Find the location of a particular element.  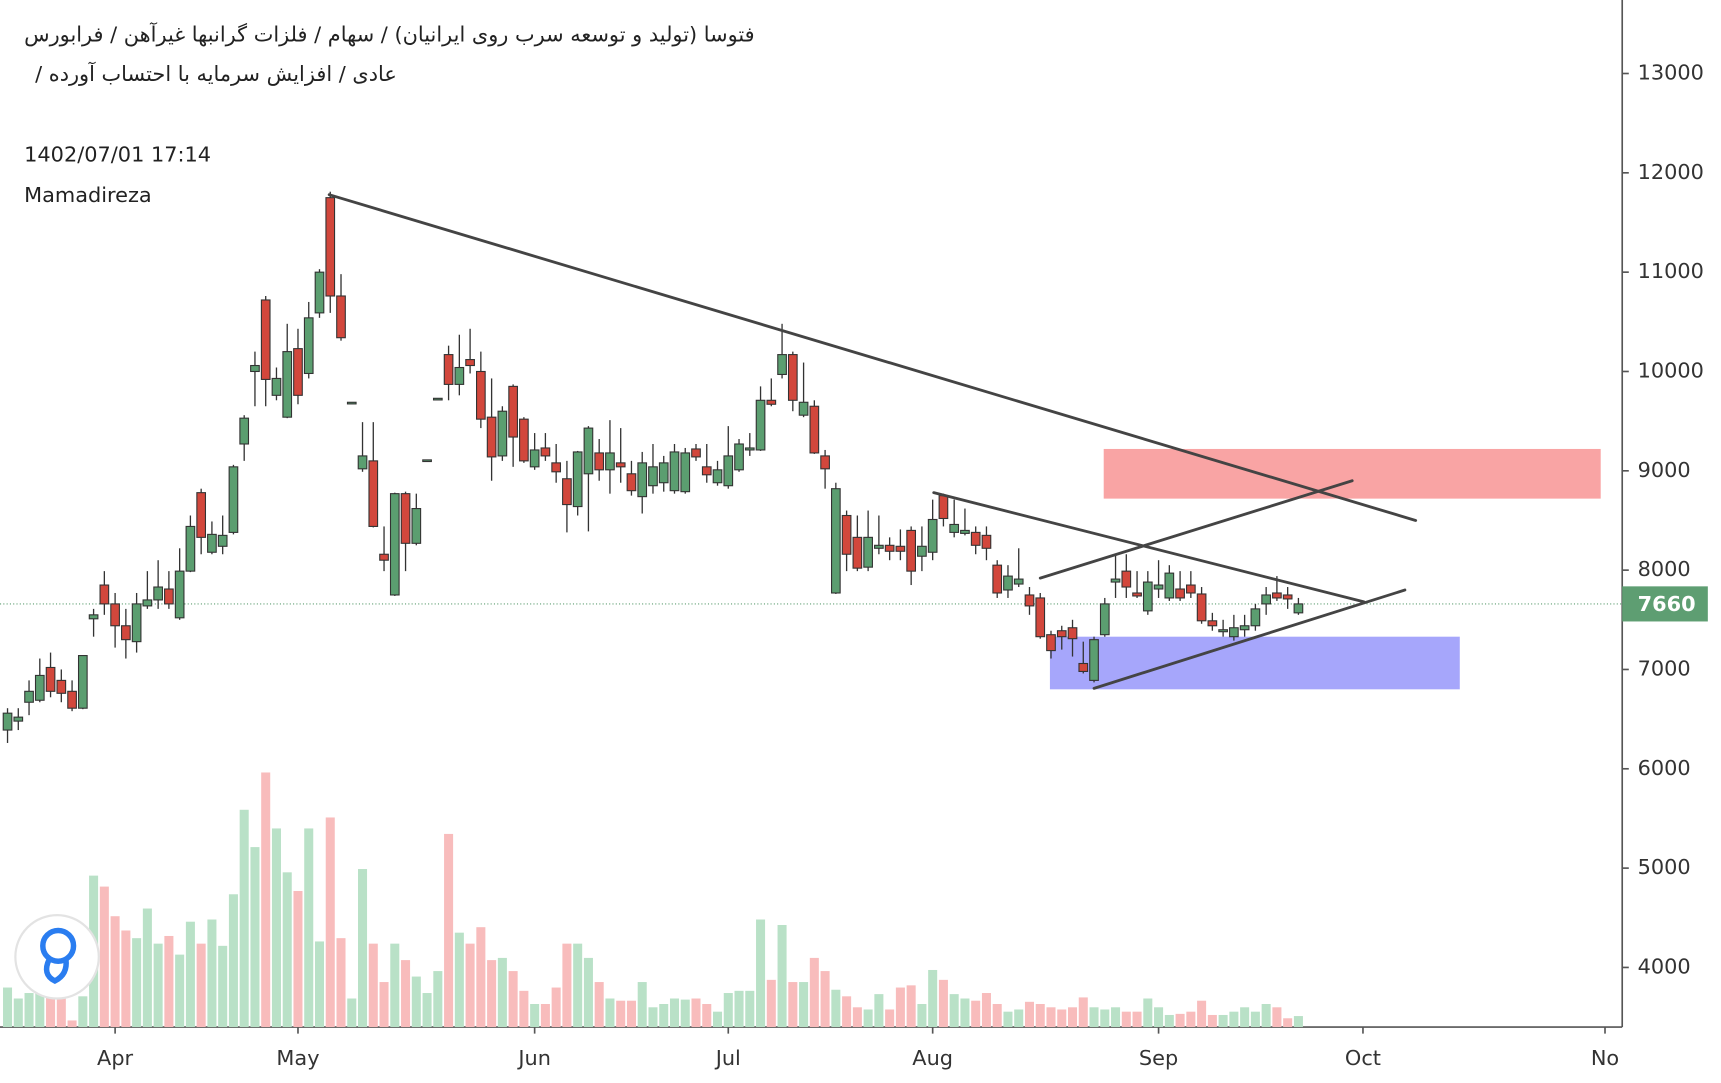

y-tick-label: 7000 is located at coordinates (1664, 668).